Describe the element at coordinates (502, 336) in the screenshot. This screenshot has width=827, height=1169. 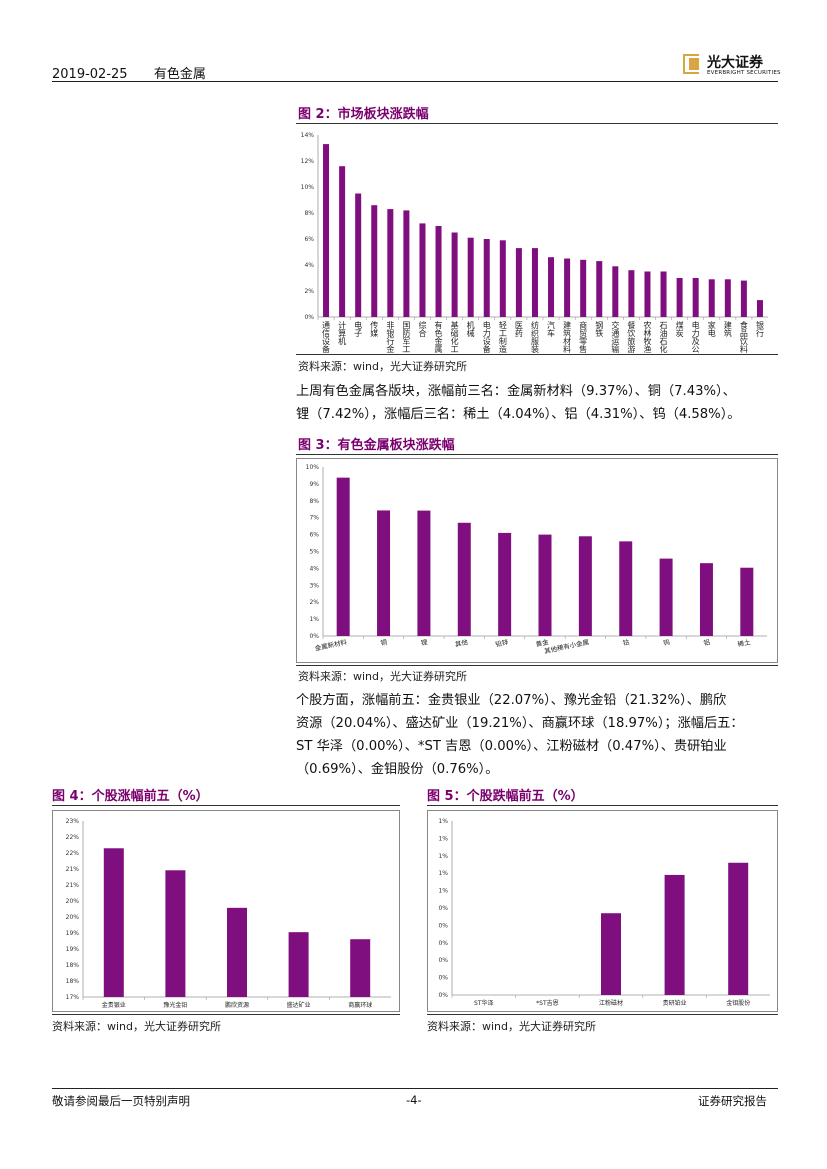
I see `x-tick-label: 轻工制造` at that location.